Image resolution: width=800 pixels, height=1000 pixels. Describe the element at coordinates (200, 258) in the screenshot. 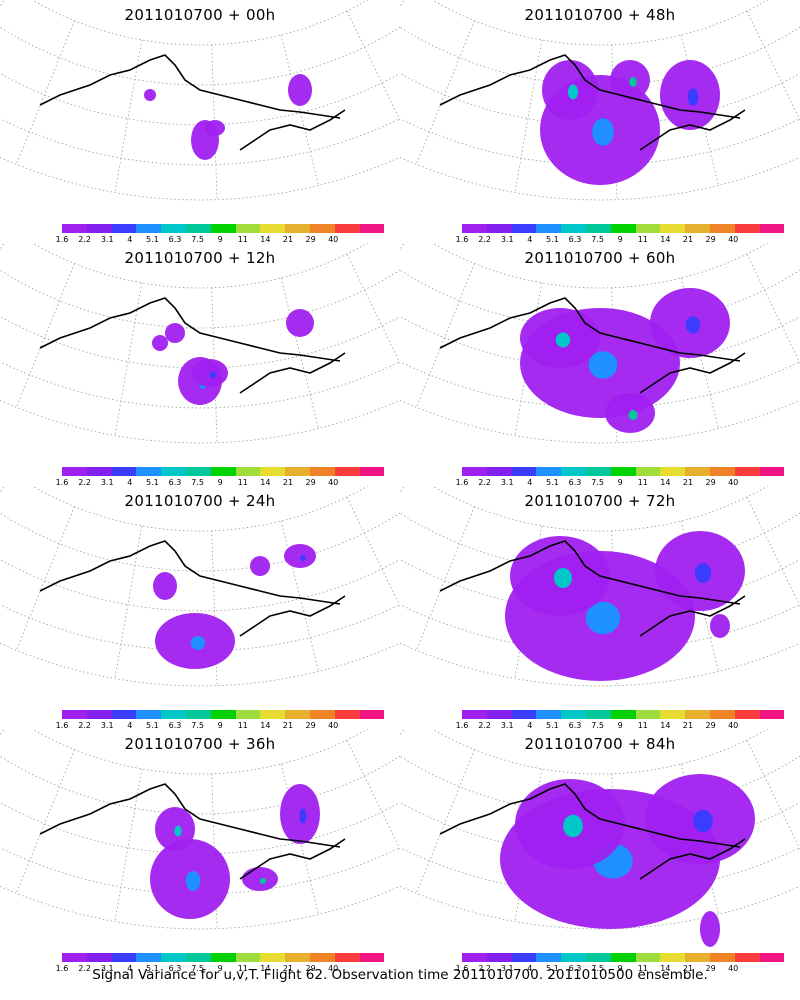

I see `panel-title: 2011010700 + 12h` at that location.